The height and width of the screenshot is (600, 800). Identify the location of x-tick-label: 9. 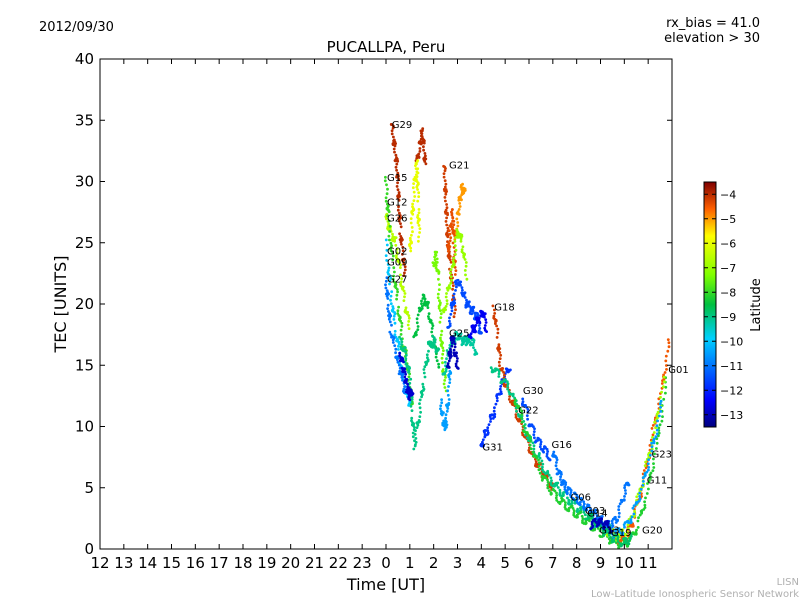
(601, 563).